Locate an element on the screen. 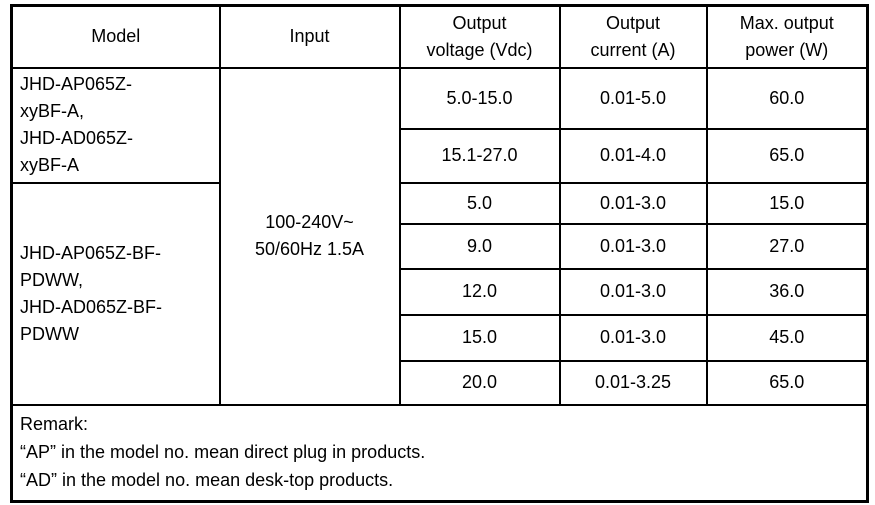  table-row: 20.0 0.01-3.25 65.0 is located at coordinates (440, 382).